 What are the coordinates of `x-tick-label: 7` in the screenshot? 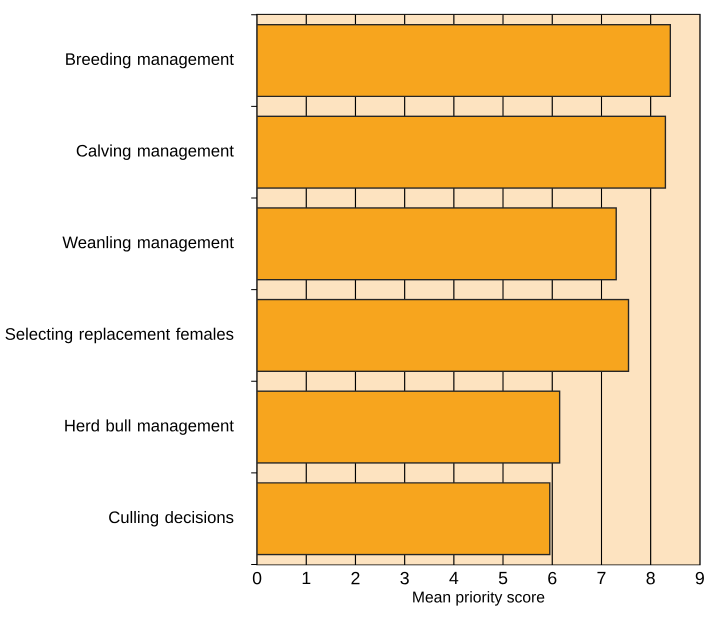 It's located at (601, 578).